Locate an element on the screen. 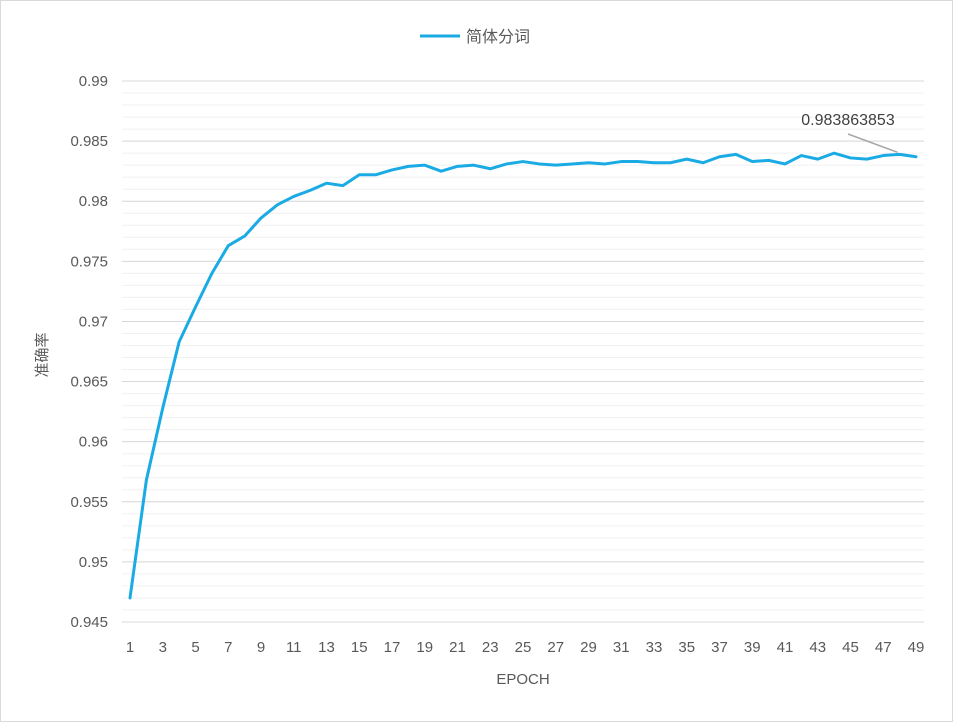 This screenshot has width=953, height=722. annotation-label: 0.983863853 is located at coordinates (848, 120).